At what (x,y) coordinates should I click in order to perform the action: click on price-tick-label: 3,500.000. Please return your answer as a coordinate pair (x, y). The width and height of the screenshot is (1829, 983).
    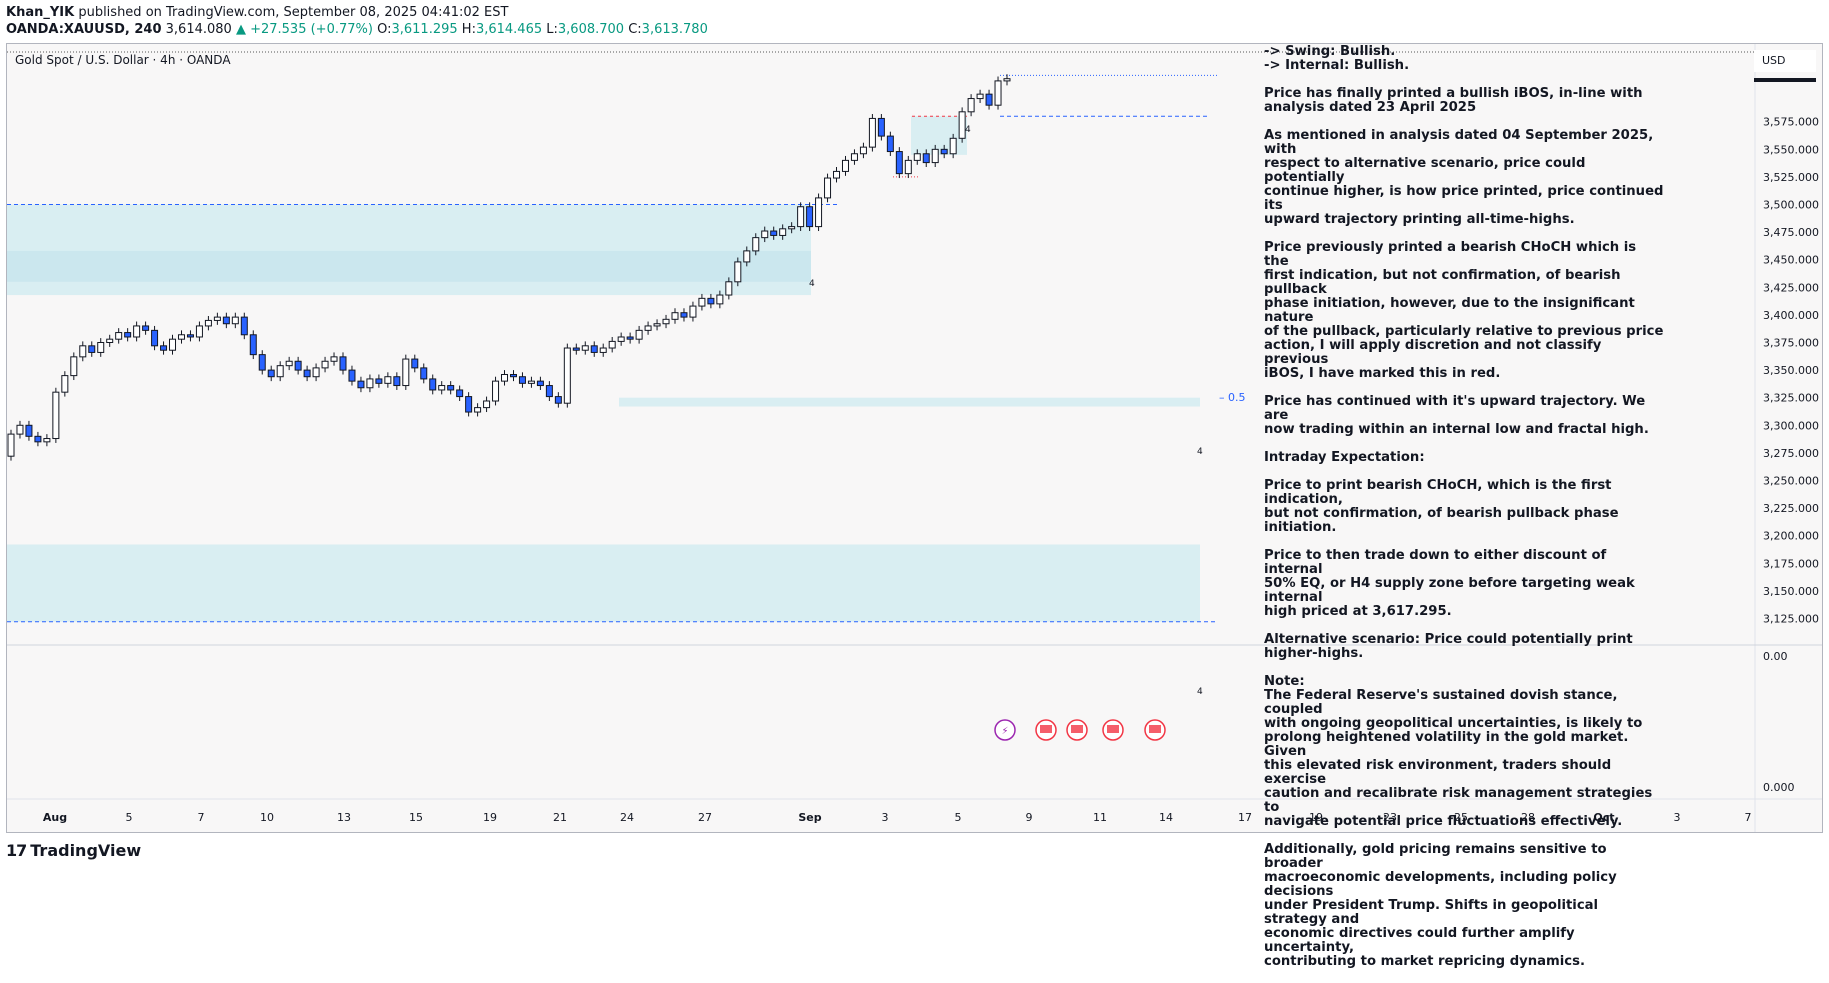
    Looking at the image, I should click on (1791, 205).